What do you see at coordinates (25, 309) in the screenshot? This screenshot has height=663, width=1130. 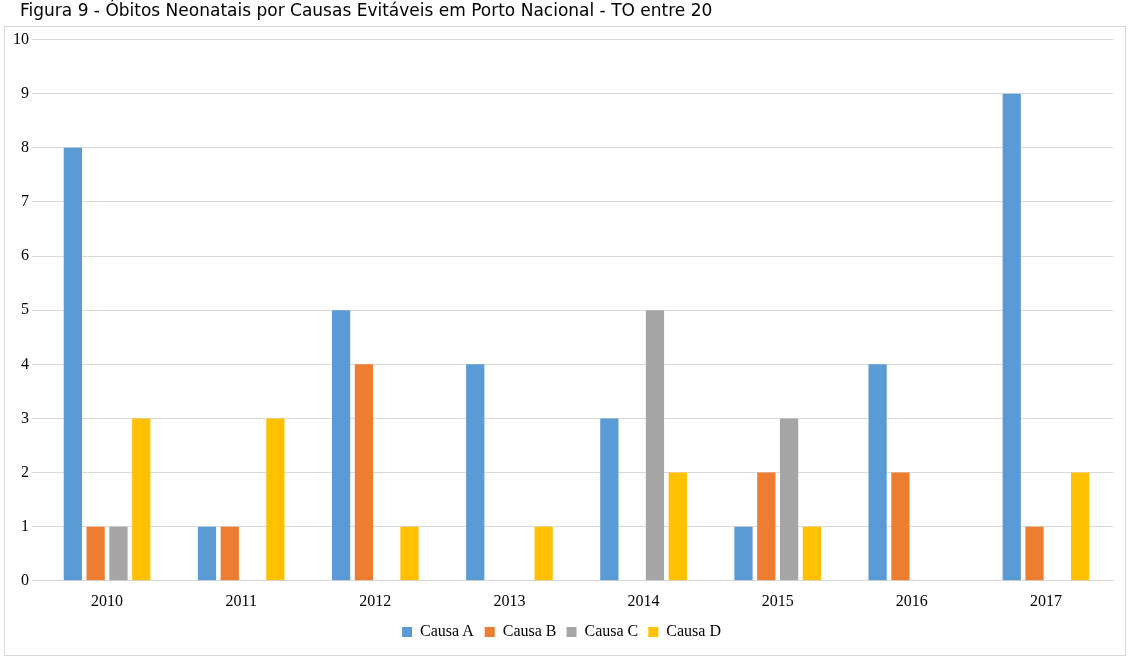 I see `y-tick-label: 5` at bounding box center [25, 309].